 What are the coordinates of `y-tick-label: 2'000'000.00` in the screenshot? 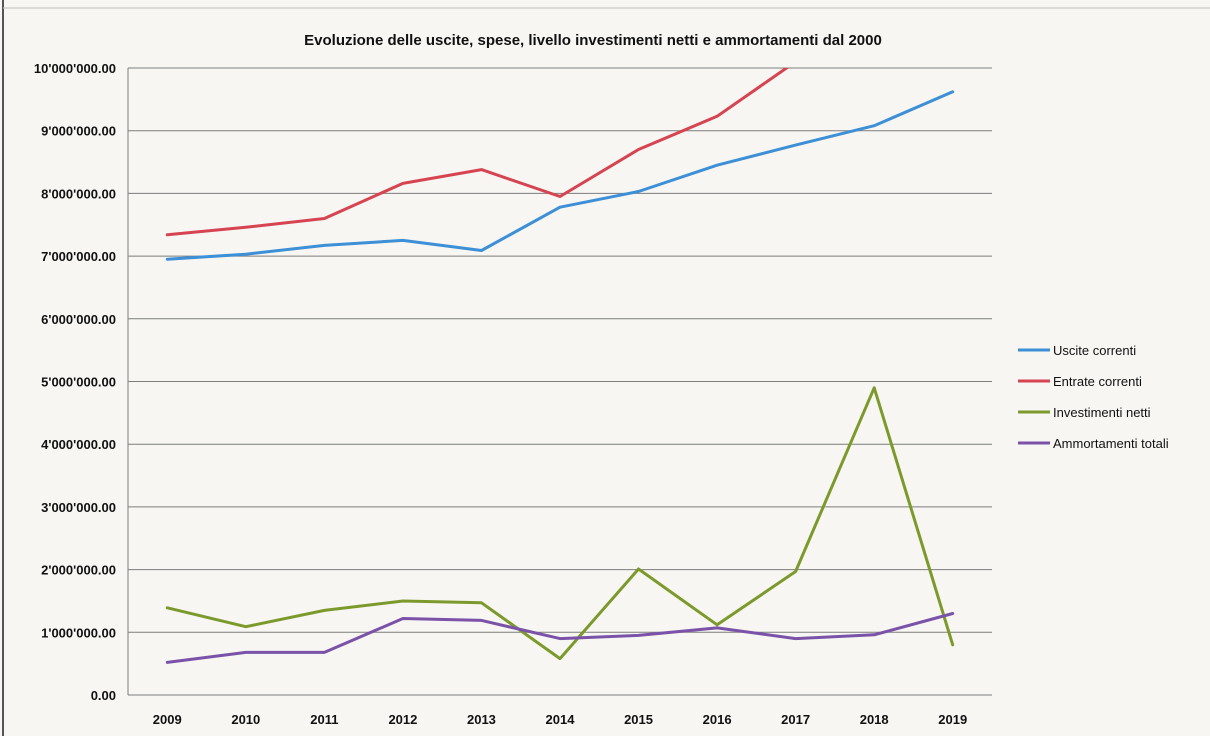 It's located at (78, 570).